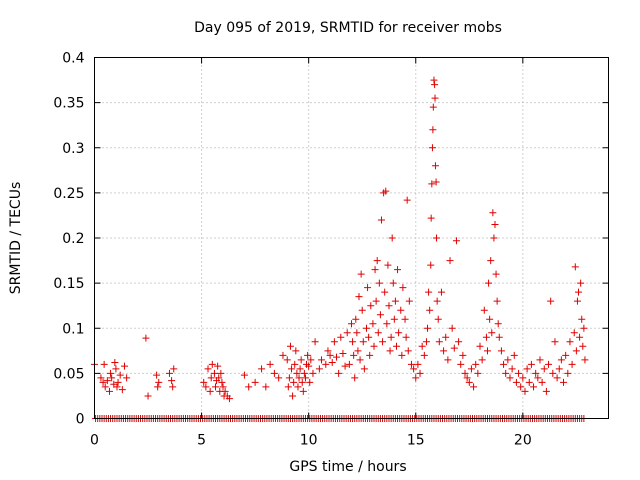 The width and height of the screenshot is (640, 480). I want to click on y-tick-label: 0.1, so click(73, 329).